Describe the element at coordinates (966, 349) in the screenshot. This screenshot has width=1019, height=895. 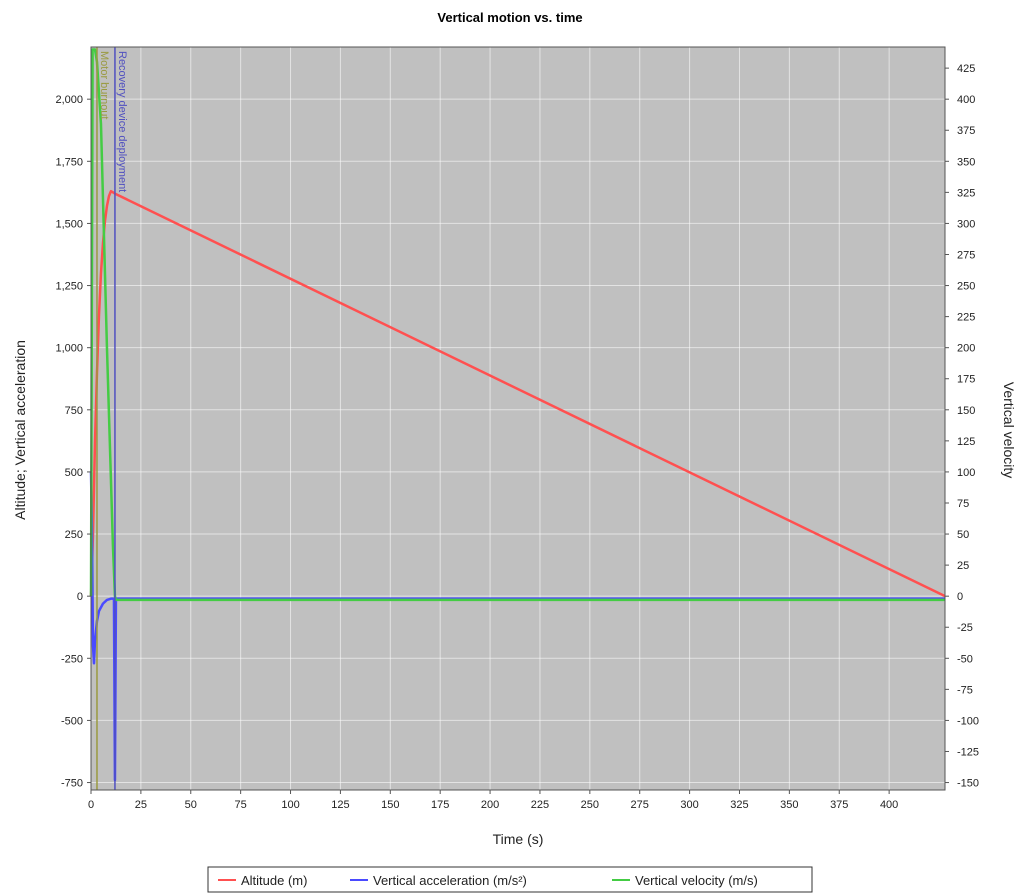
I see `y-right-tick-label: 200` at that location.